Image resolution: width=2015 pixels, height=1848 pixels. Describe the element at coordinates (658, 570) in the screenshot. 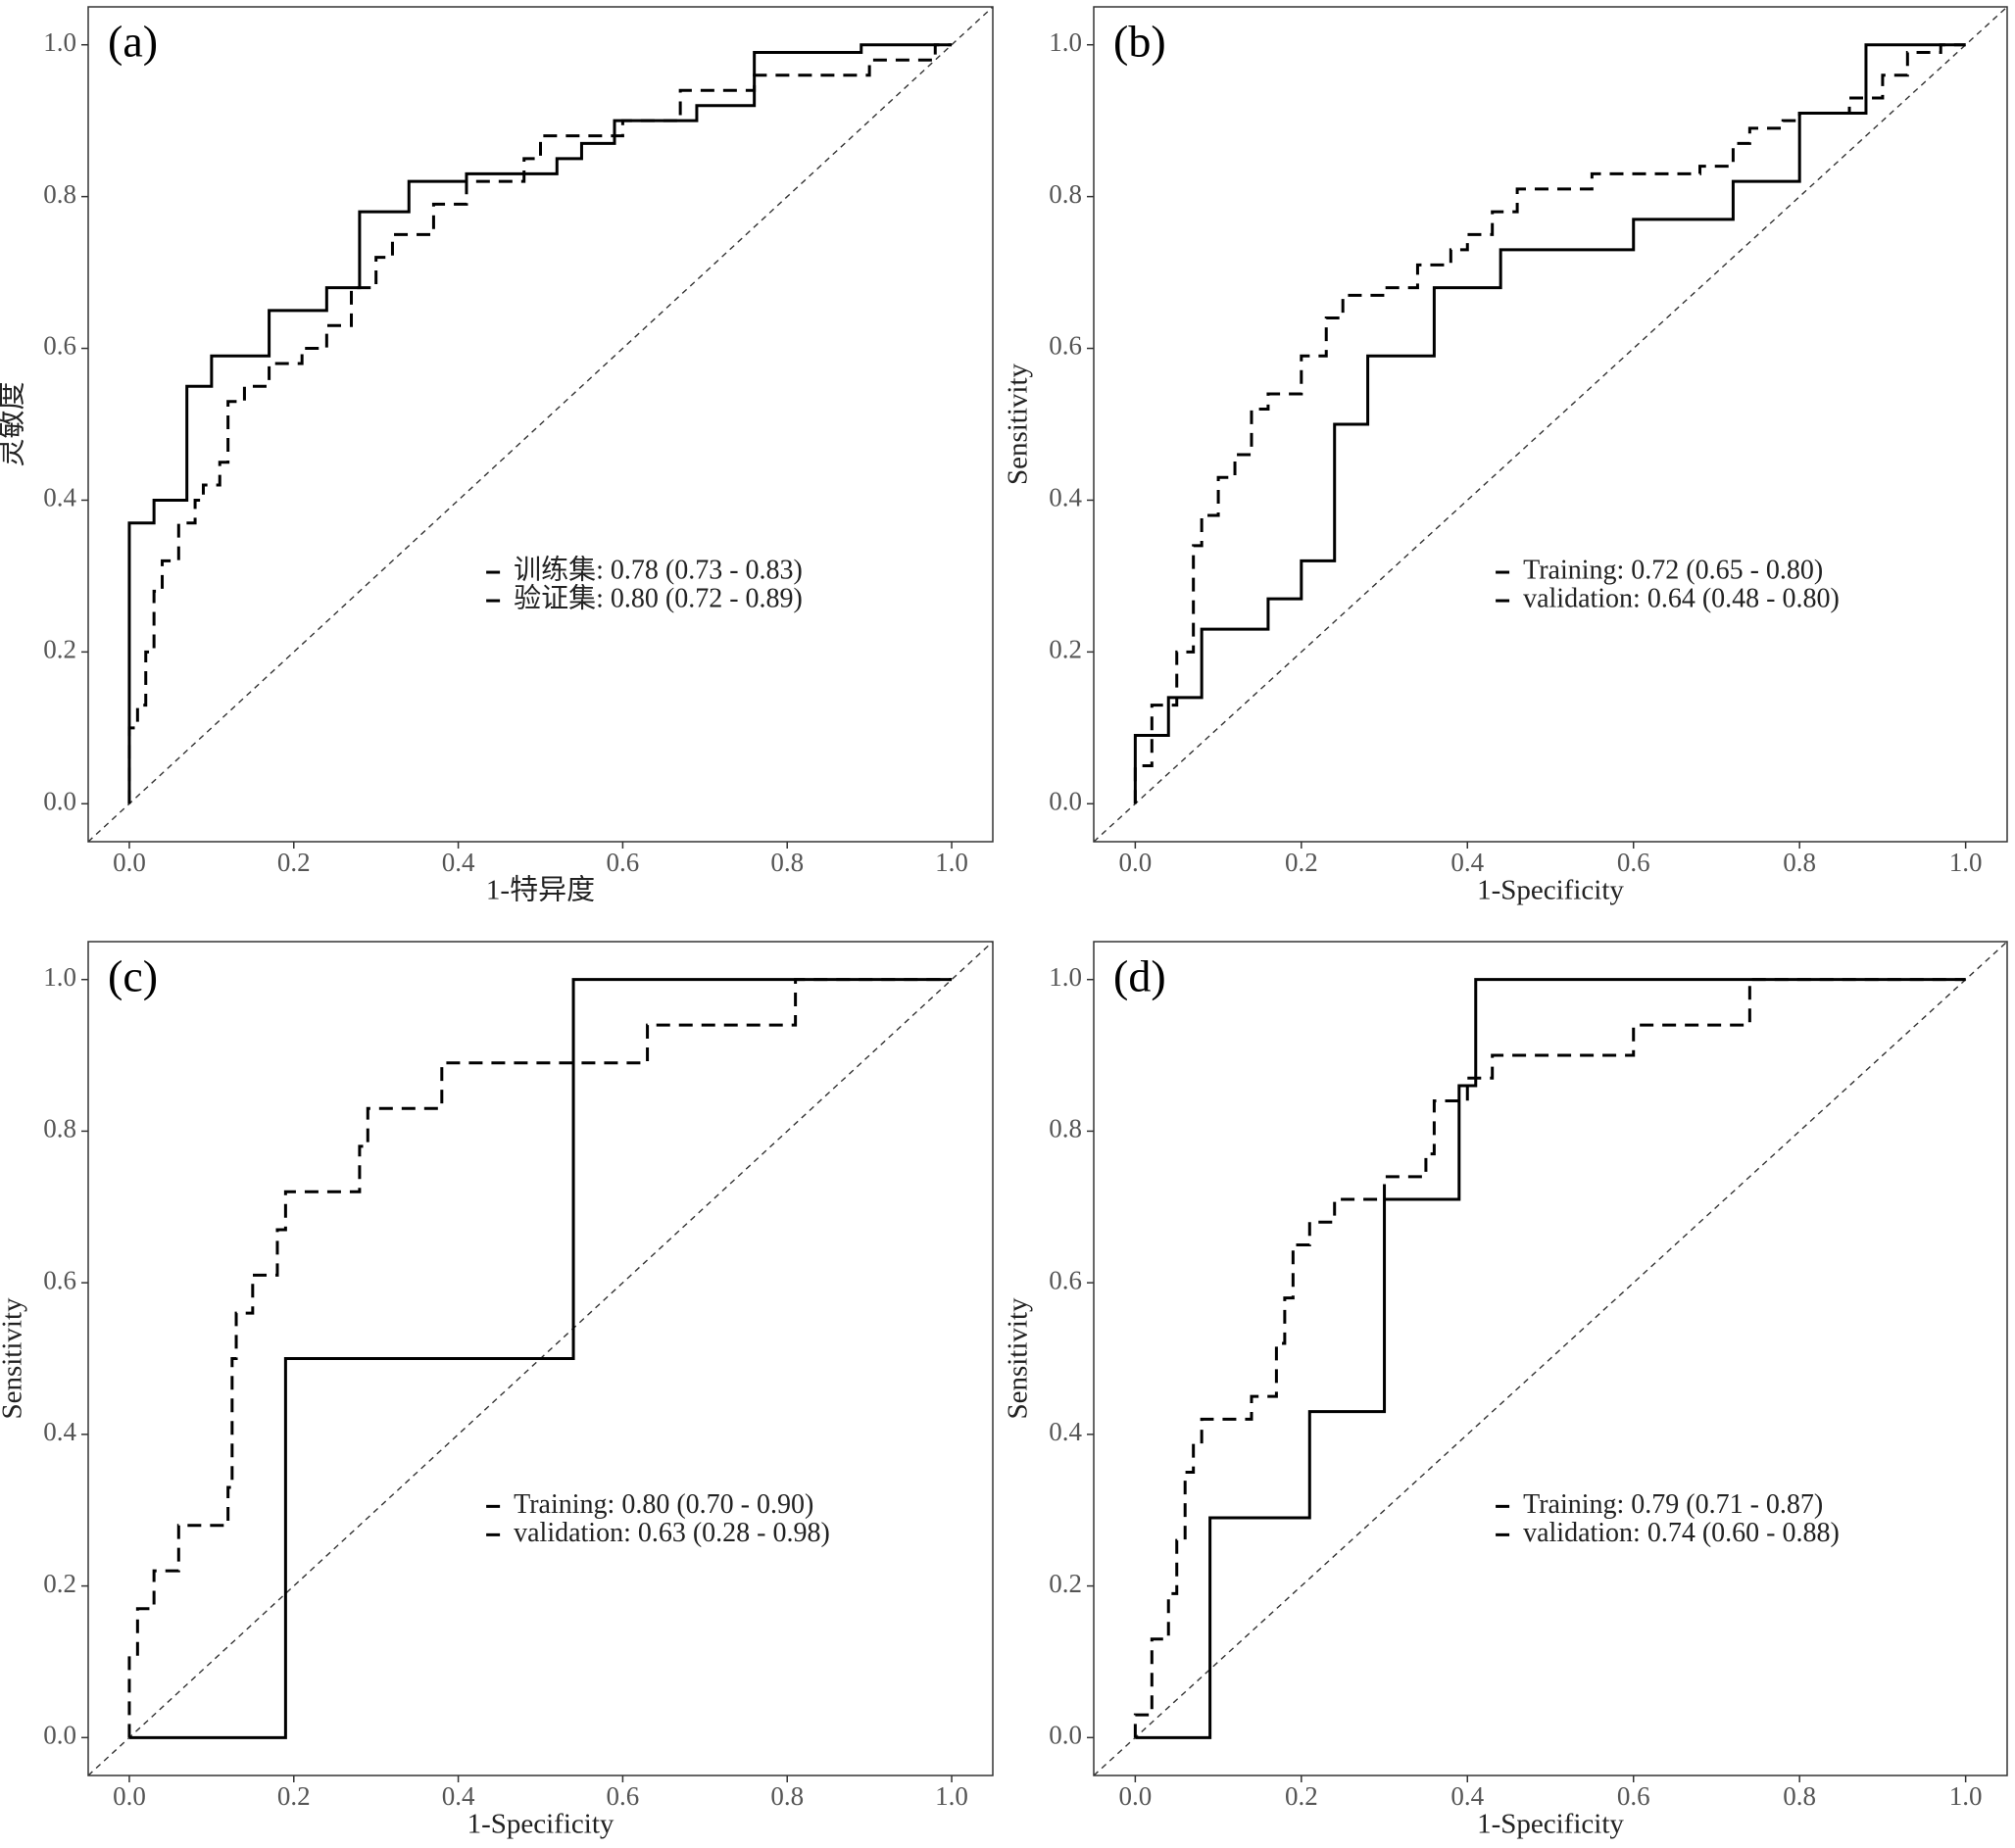

I see `legend-label: 训练集: 0.78 (0.73 - 0.83)` at that location.